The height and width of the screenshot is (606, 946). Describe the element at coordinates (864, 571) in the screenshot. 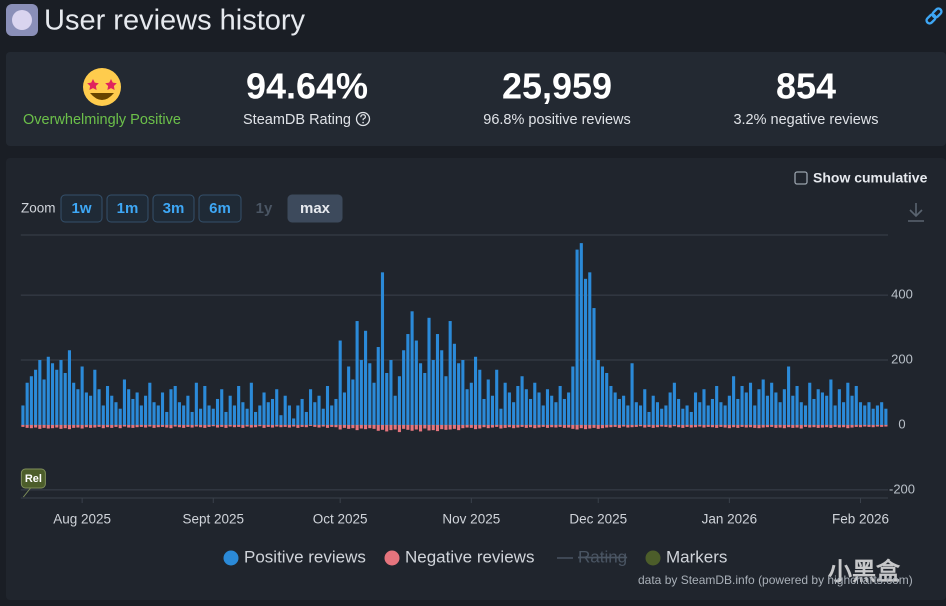

I see `watermark: 小黑盒` at that location.